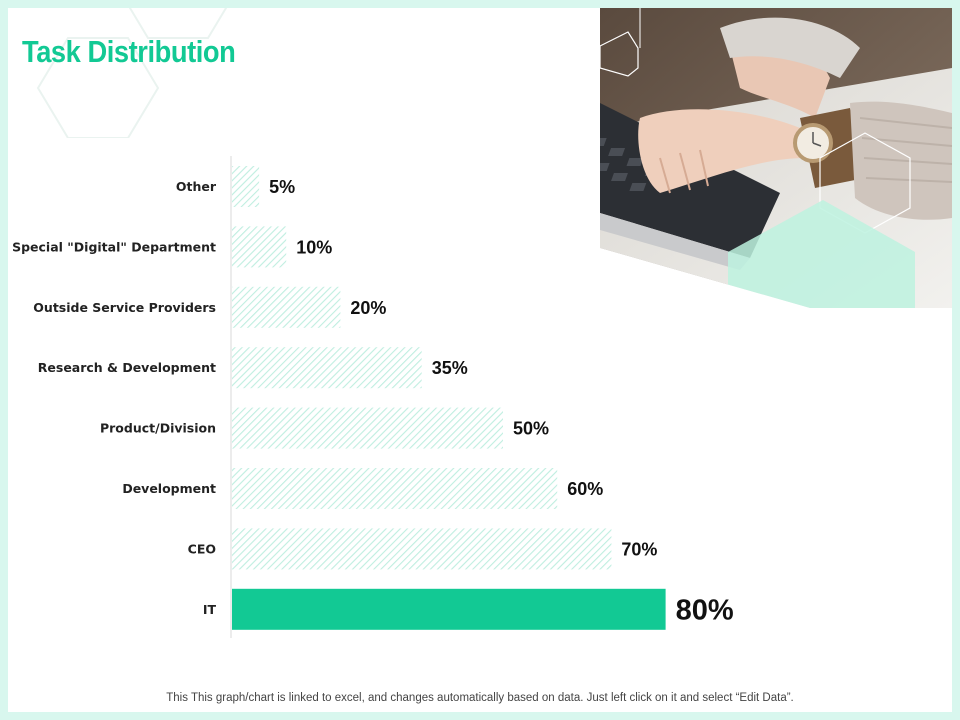 This screenshot has width=960, height=720. What do you see at coordinates (169, 488) in the screenshot?
I see `category-label: Development` at bounding box center [169, 488].